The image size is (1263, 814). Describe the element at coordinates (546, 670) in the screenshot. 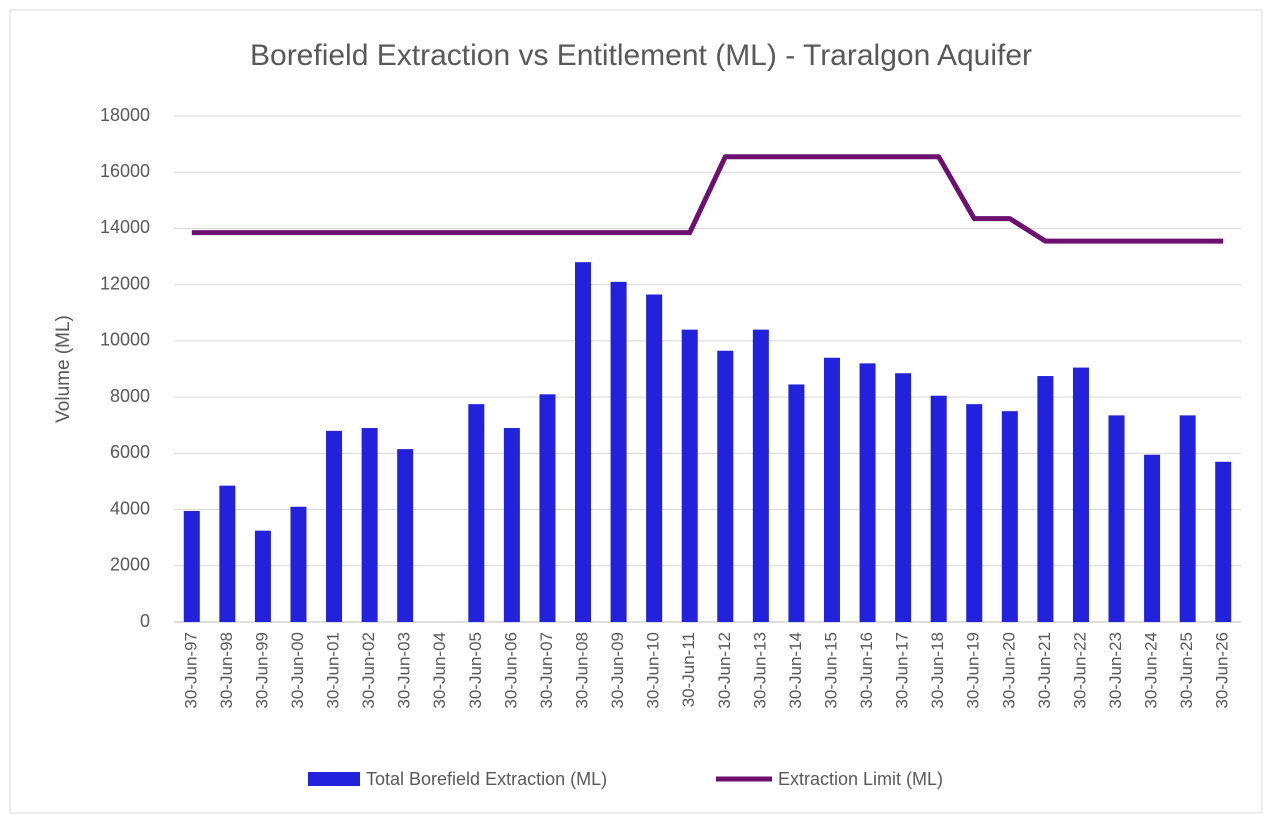

I see `x-tick-label: 30-Jun-07` at that location.